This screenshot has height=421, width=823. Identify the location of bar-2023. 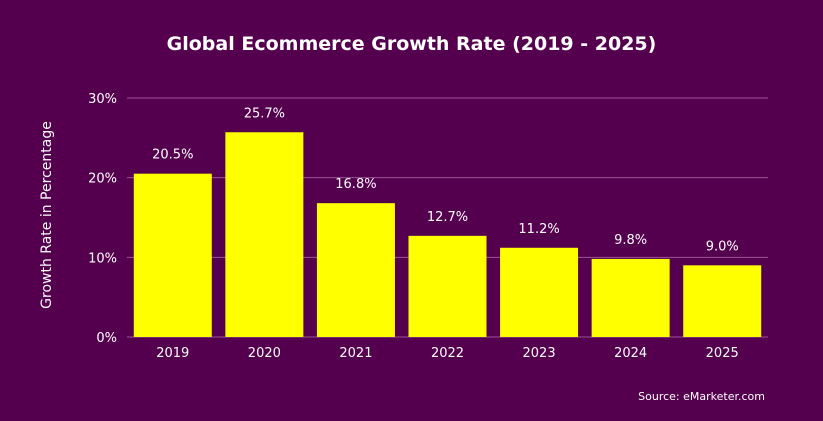
(539, 292).